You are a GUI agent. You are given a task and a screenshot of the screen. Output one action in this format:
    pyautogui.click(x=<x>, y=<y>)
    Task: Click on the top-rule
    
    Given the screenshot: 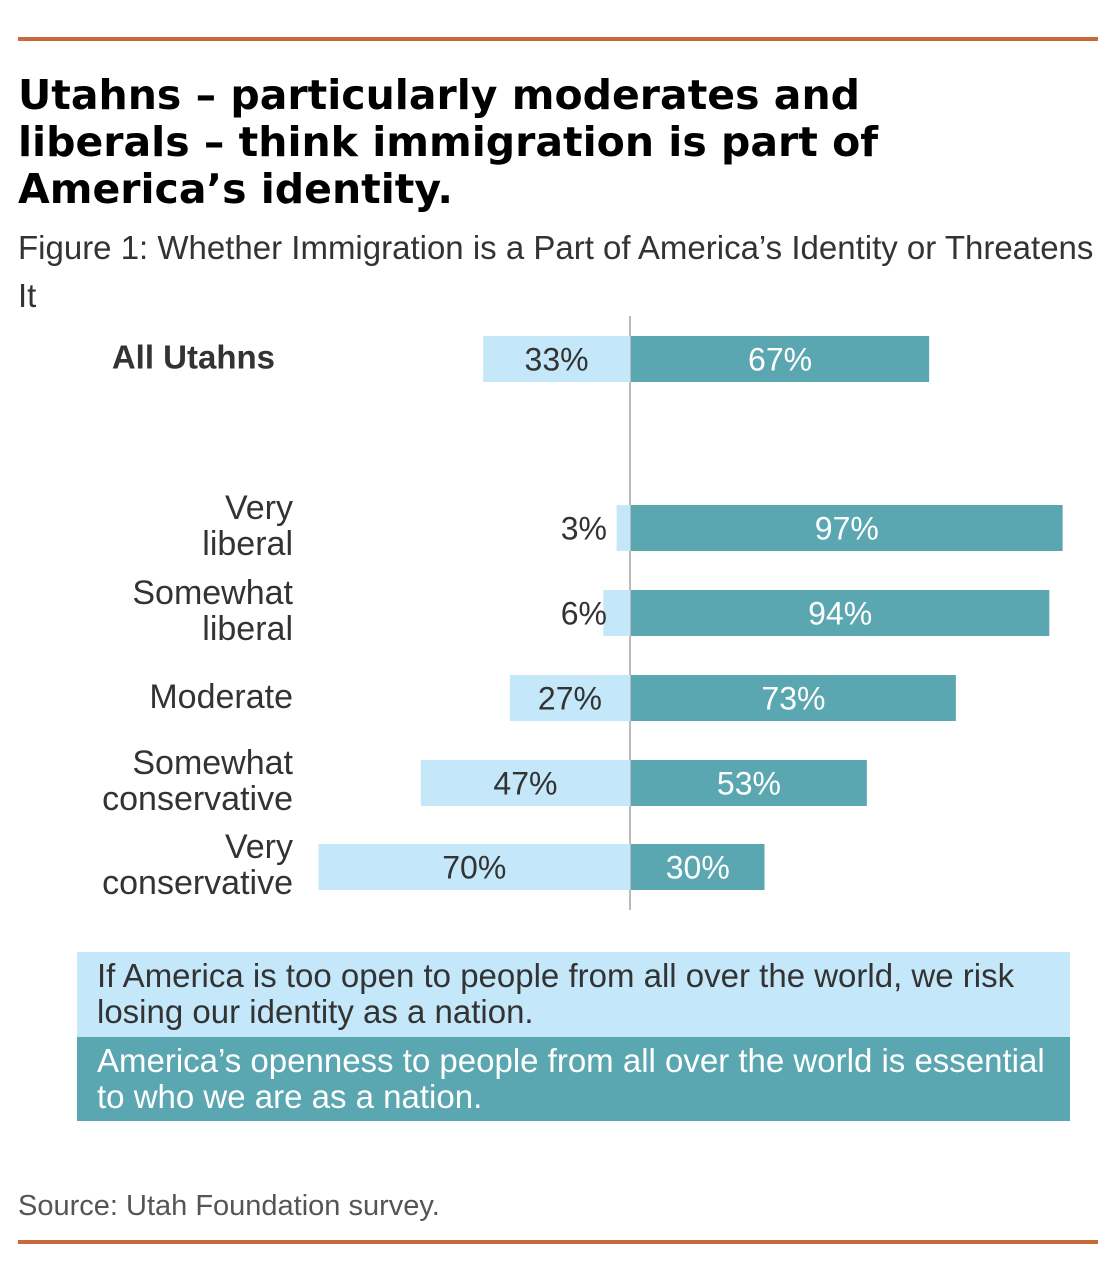 What is the action you would take?
    pyautogui.click(x=558, y=39)
    